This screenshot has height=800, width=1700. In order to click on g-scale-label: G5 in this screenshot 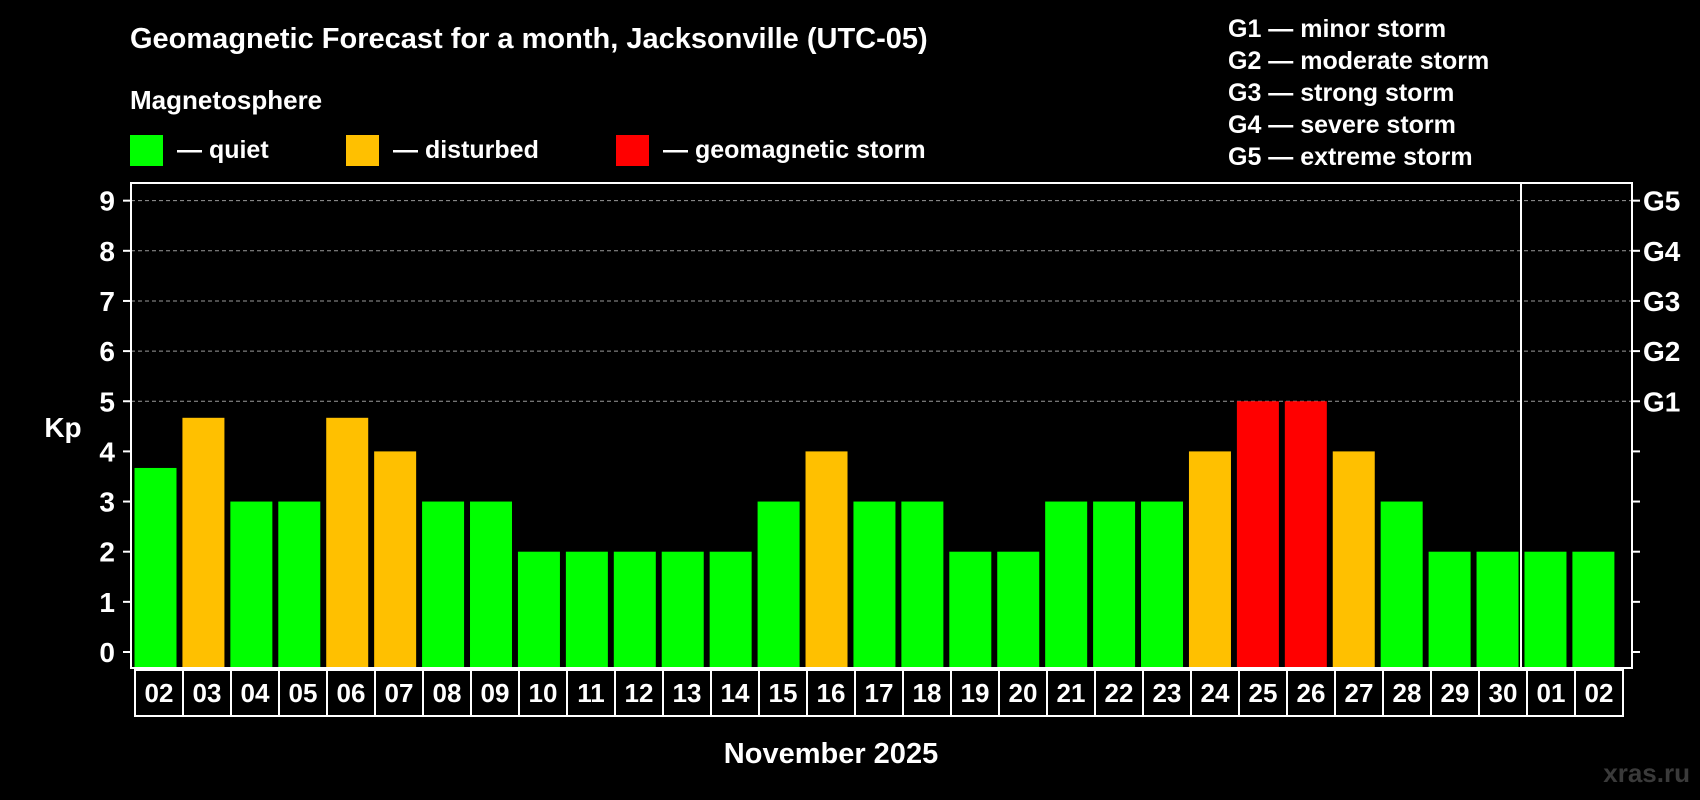, I will do `click(1661, 201)`.